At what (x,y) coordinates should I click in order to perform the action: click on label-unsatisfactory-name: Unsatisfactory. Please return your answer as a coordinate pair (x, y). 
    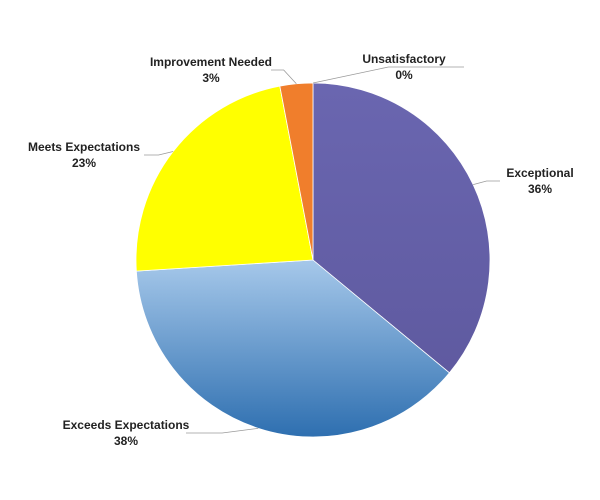
    Looking at the image, I should click on (404, 59).